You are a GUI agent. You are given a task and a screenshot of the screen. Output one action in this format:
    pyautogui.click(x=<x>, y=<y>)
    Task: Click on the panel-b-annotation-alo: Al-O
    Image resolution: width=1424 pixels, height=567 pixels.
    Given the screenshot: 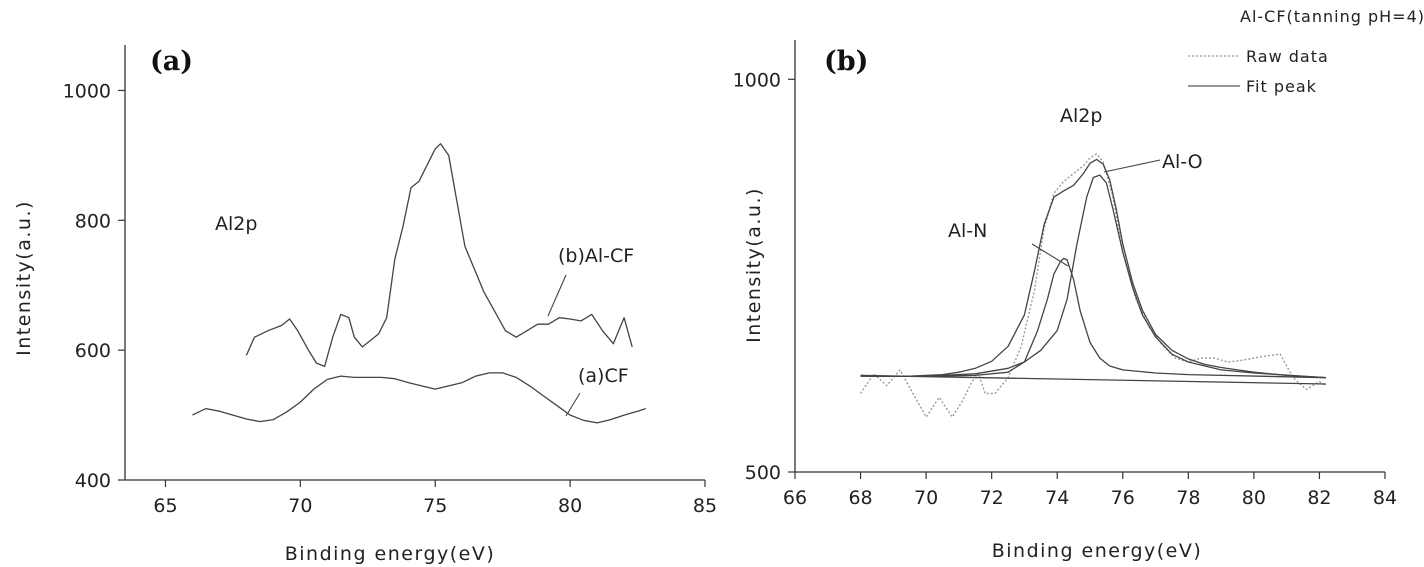 What is the action you would take?
    pyautogui.click(x=1182, y=162)
    